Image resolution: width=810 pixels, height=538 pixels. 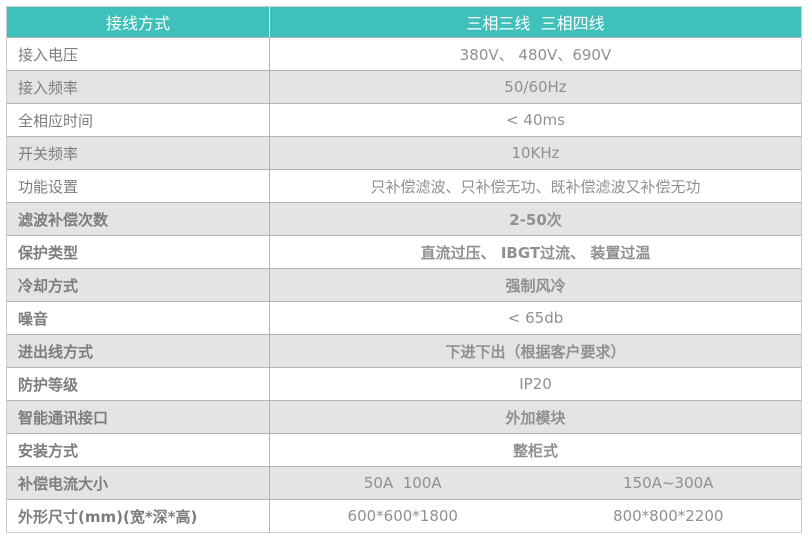 I want to click on row-value: < 40ms, so click(x=535, y=120).